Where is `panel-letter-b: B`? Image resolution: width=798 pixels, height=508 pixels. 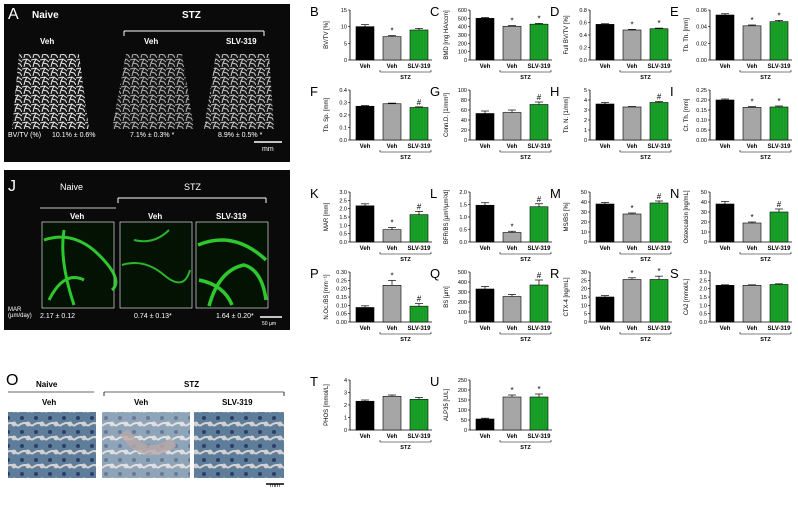 panel-letter-b: B is located at coordinates (314, 11).